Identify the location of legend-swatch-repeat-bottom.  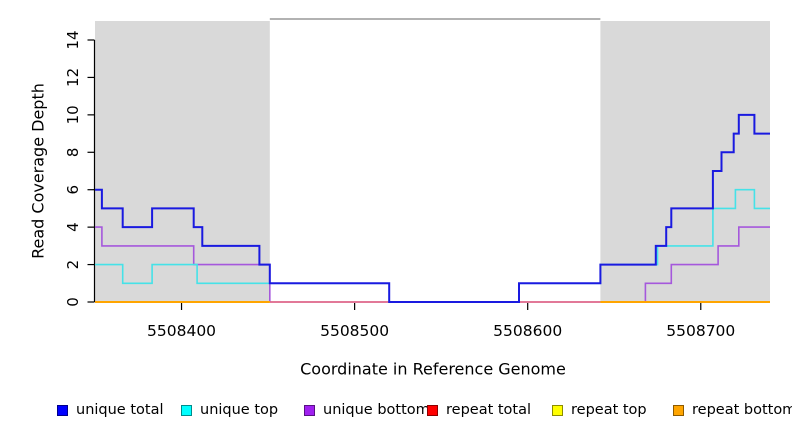
(678, 410).